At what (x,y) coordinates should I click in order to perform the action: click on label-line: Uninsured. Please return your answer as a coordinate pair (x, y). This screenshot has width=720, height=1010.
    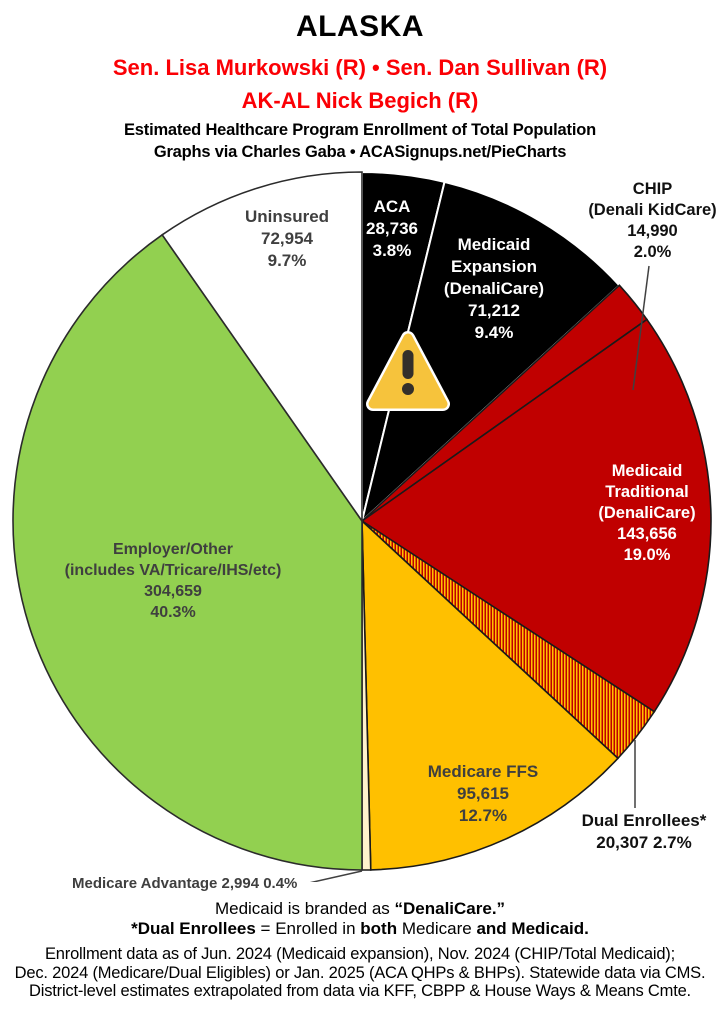
    Looking at the image, I should click on (287, 216).